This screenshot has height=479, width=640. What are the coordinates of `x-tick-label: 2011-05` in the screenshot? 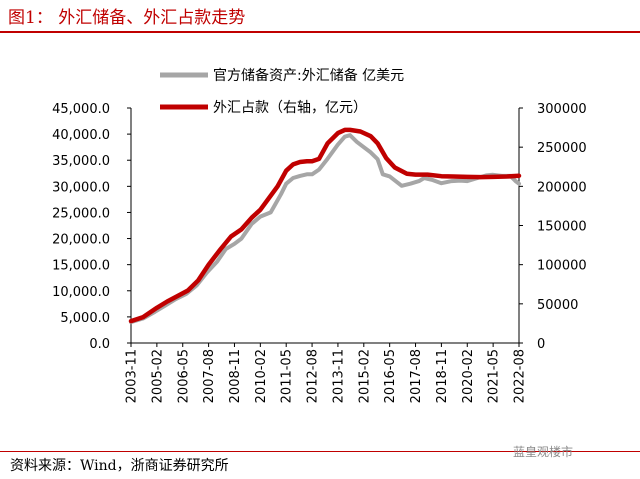 It's located at (287, 376).